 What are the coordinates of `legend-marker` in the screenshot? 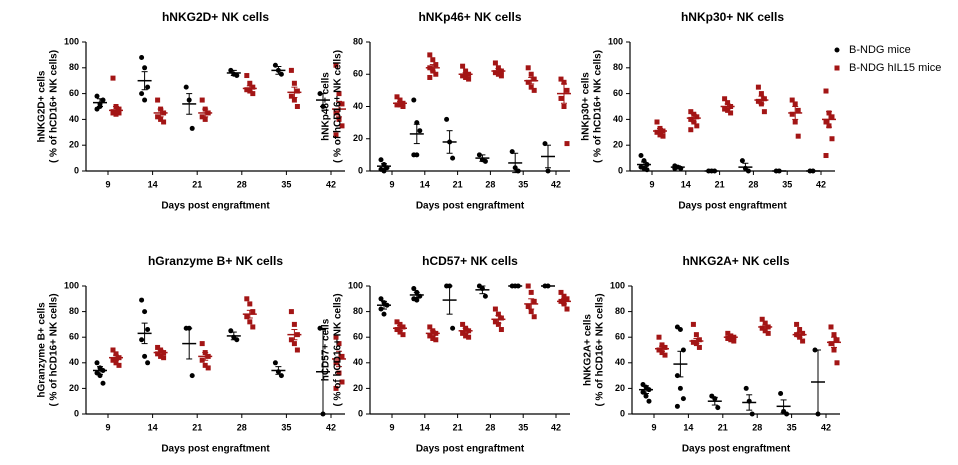 It's located at (837, 68).